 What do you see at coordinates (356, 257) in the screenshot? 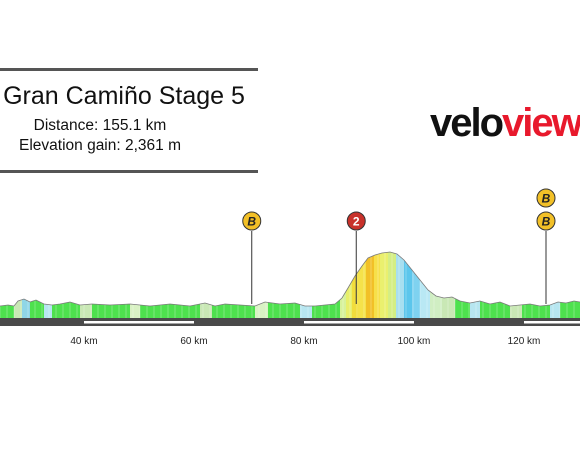
I see `climb-marker: 2` at bounding box center [356, 257].